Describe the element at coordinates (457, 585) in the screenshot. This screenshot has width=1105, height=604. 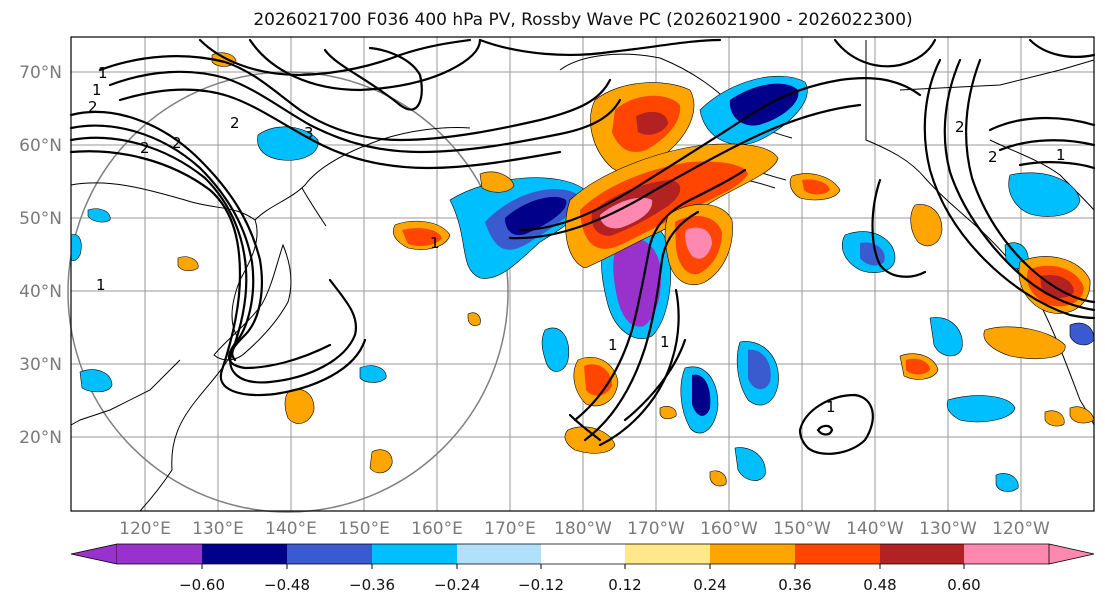
I see `colorbar-tick-label: −0.24` at that location.